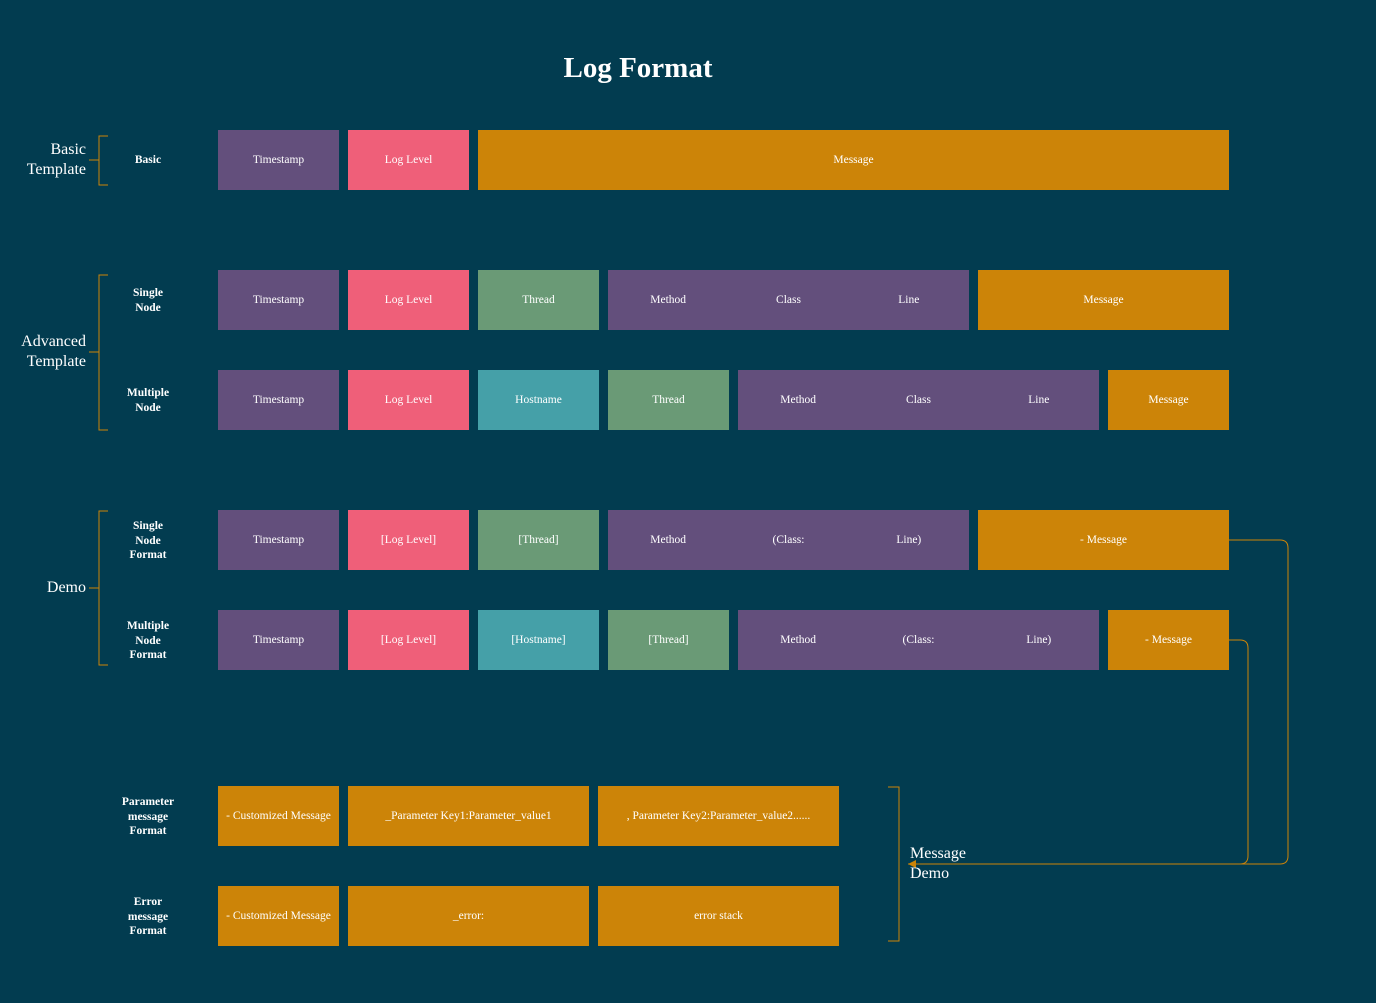 The width and height of the screenshot is (1376, 1003). What do you see at coordinates (148, 300) in the screenshot?
I see `row-label-single-node: Single Node` at bounding box center [148, 300].